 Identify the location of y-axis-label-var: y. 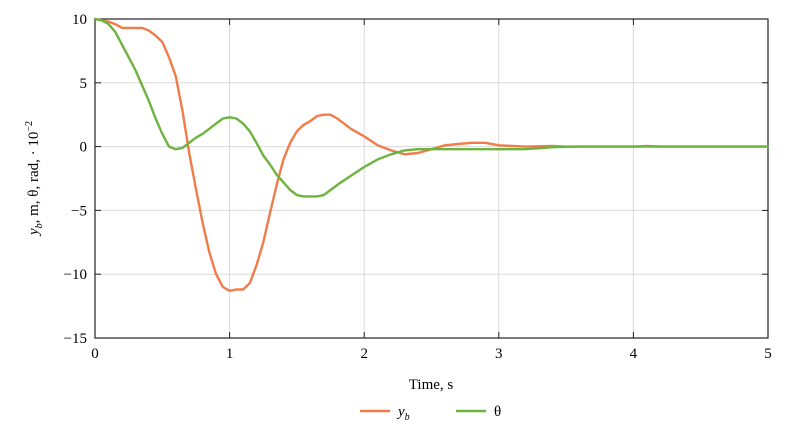
(34, 232).